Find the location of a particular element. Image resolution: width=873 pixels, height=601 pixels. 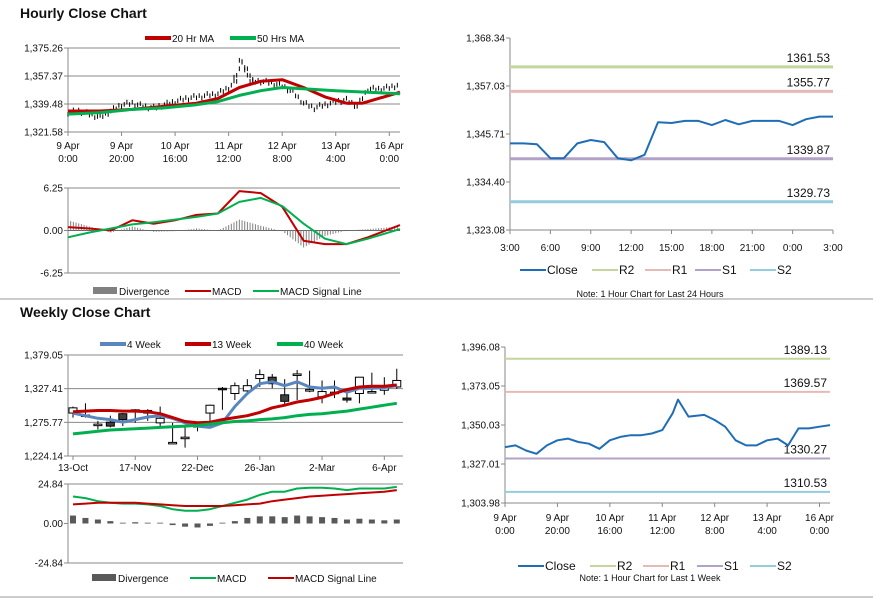

legend-label-13-week: 13 Week is located at coordinates (232, 345).